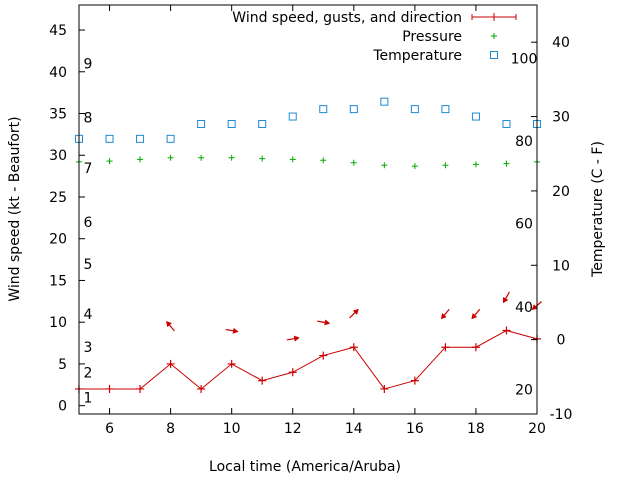  Describe the element at coordinates (494, 55) in the screenshot. I see `legend-marker-temperature` at that location.